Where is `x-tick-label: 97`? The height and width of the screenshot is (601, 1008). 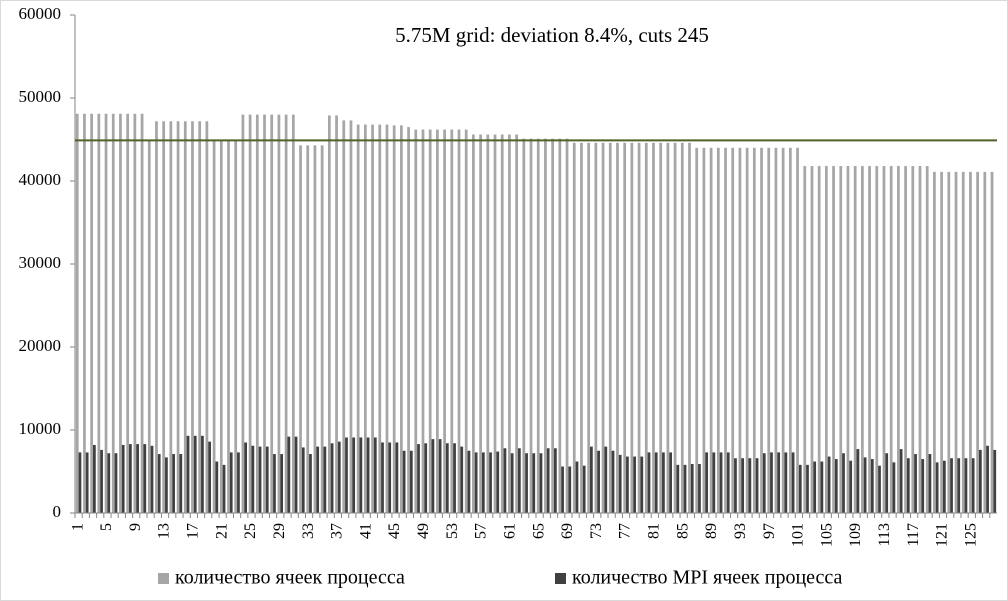
x-tick-label: 97 is located at coordinates (769, 531).